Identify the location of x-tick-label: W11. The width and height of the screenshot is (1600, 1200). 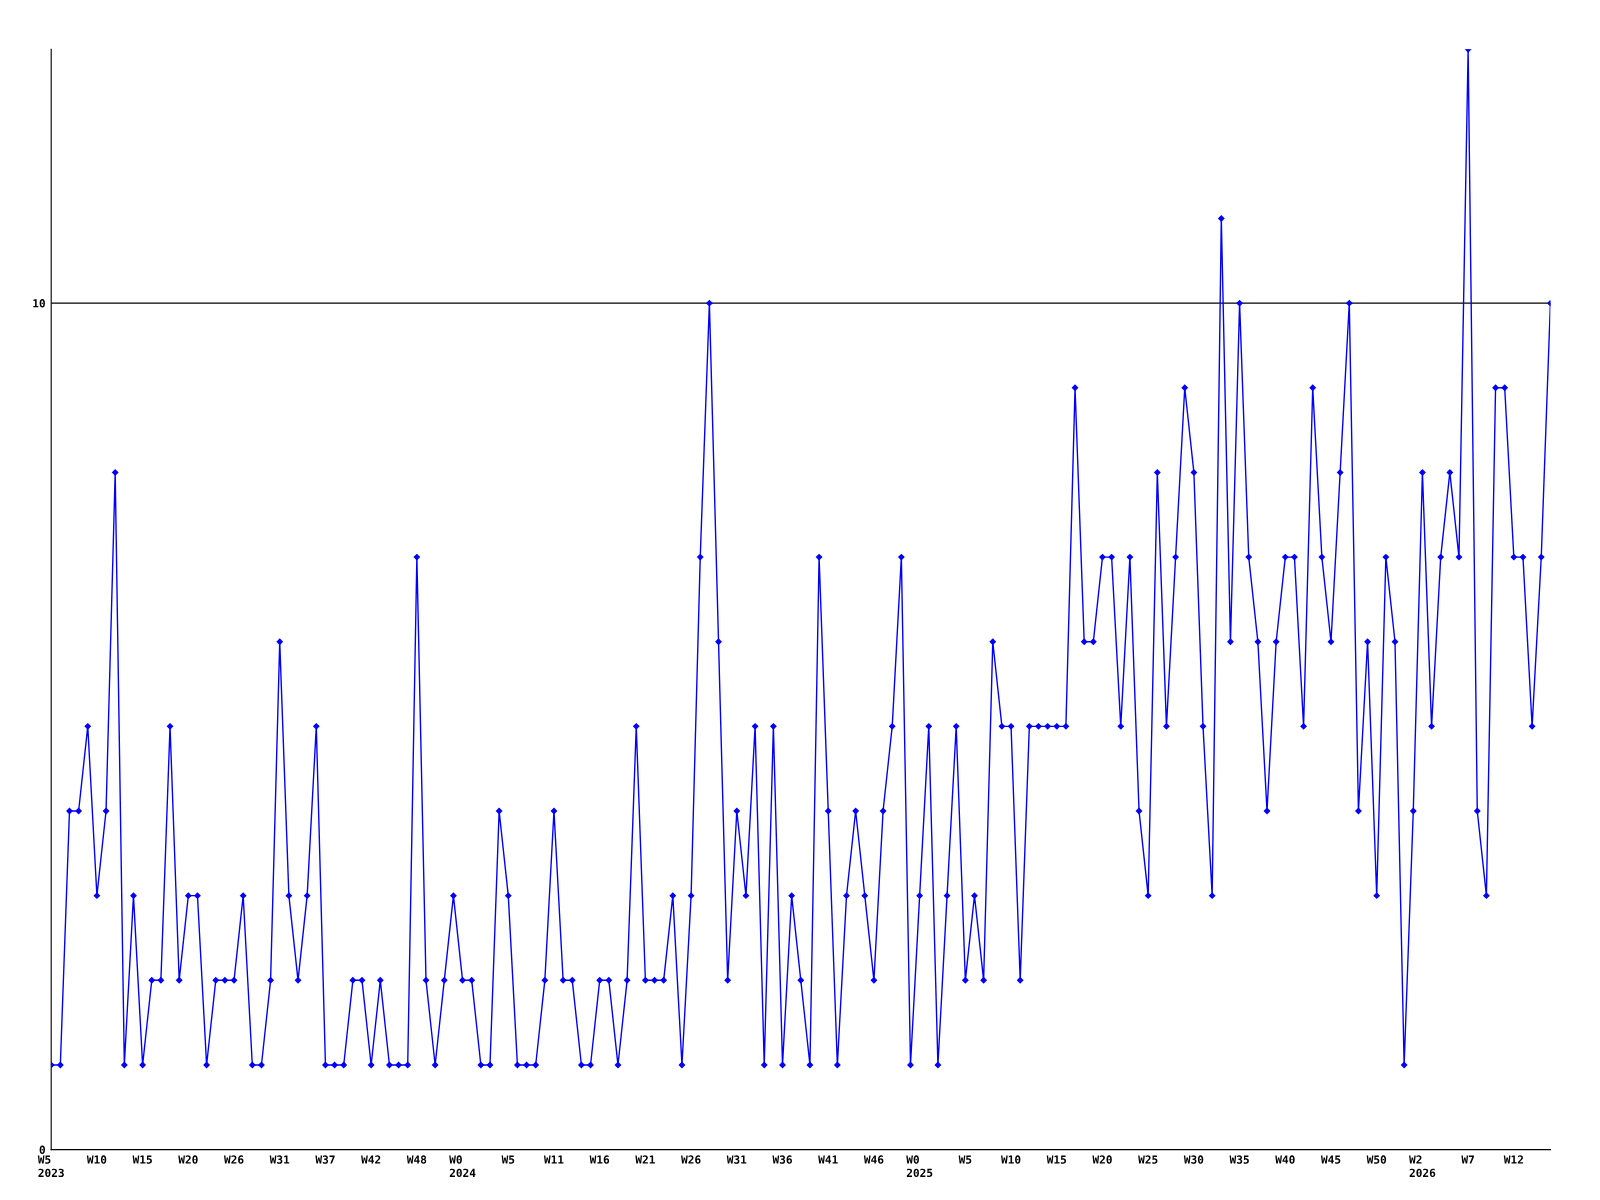
(553, 1159).